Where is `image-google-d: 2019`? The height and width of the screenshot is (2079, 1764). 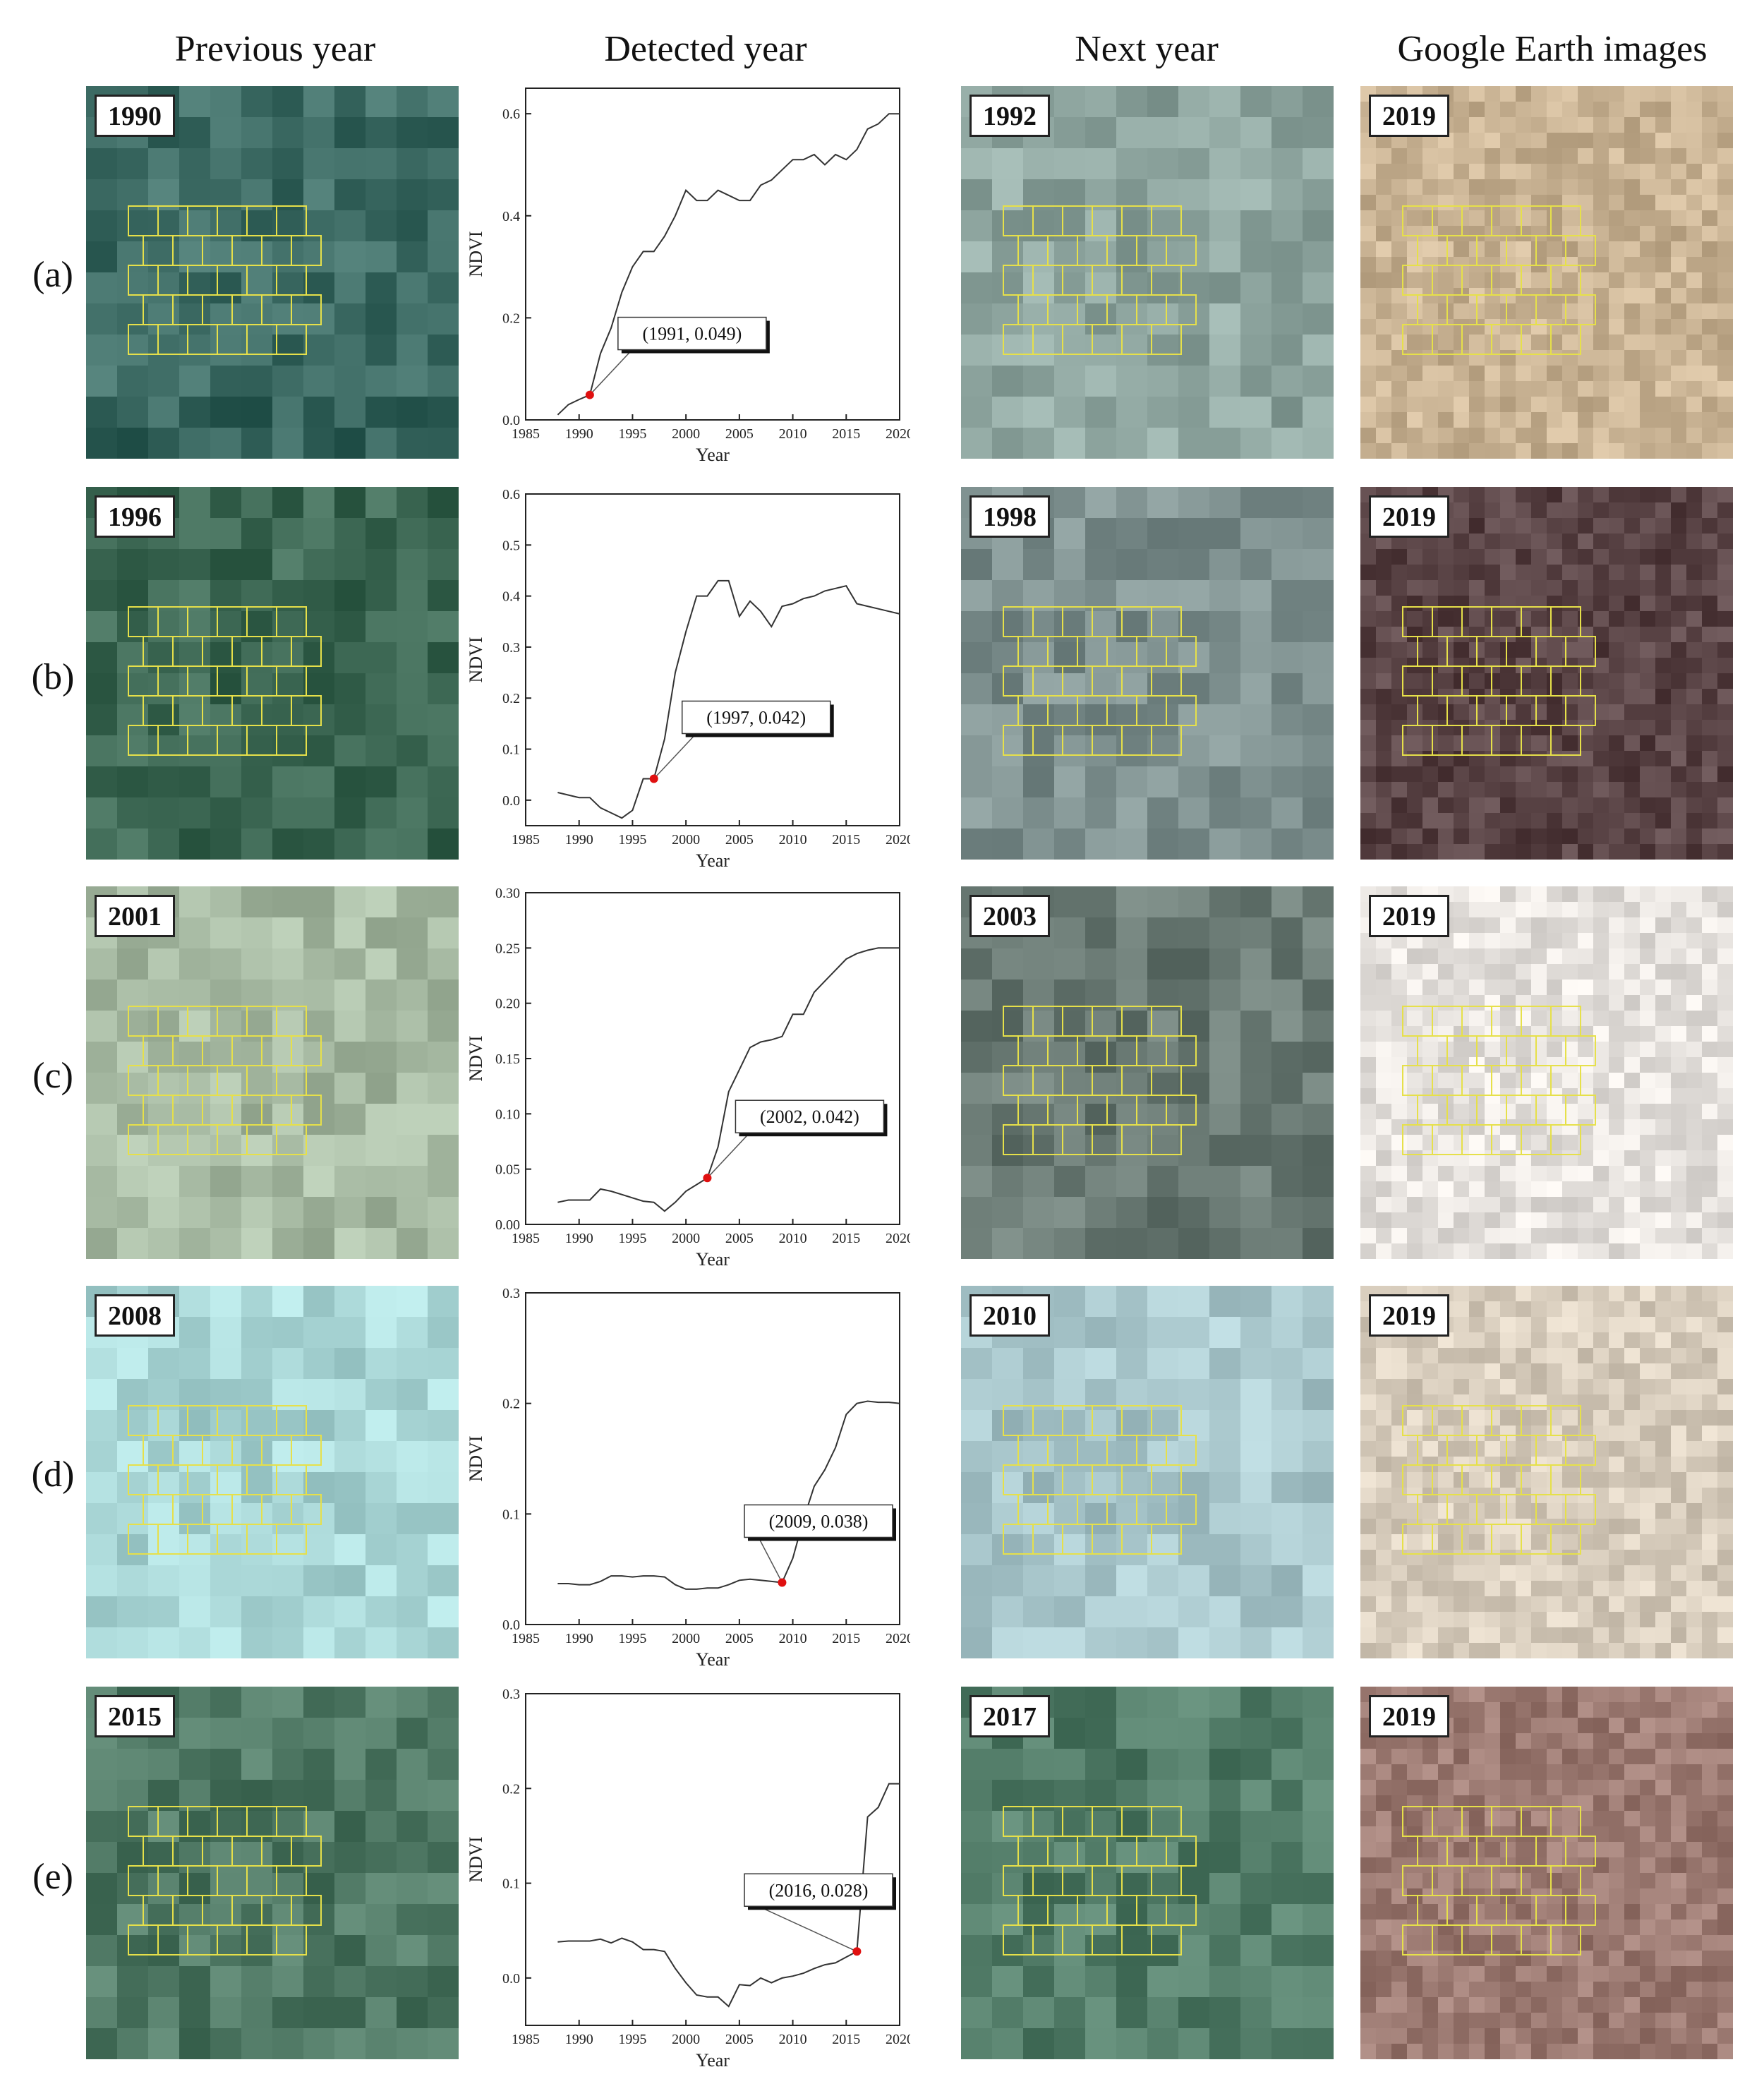
image-google-d: 2019 is located at coordinates (1546, 1472).